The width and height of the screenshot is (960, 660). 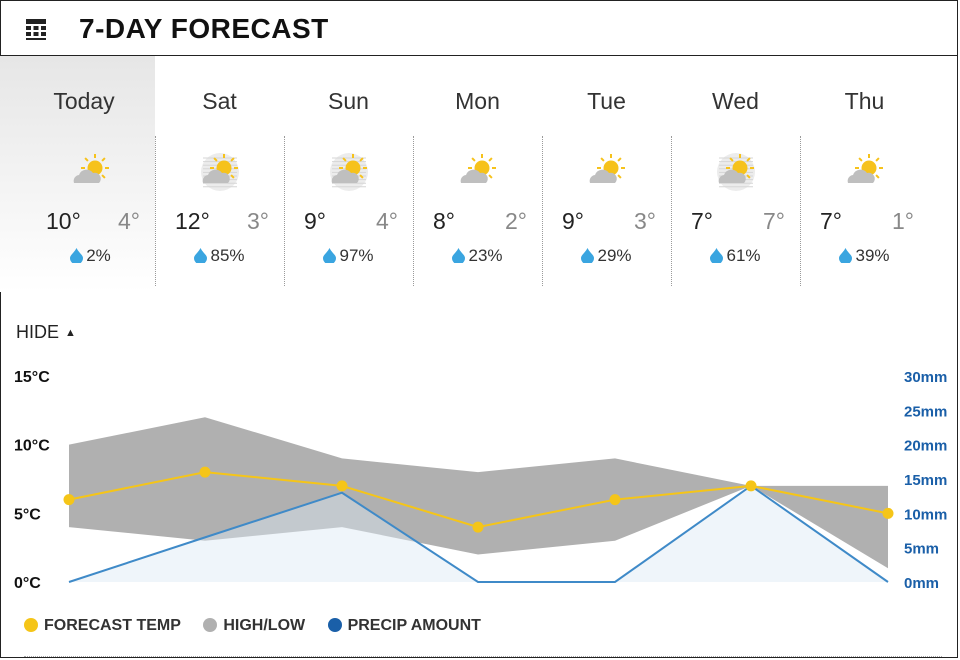 I want to click on y-left-tick-label: 5°C, so click(x=27, y=514).